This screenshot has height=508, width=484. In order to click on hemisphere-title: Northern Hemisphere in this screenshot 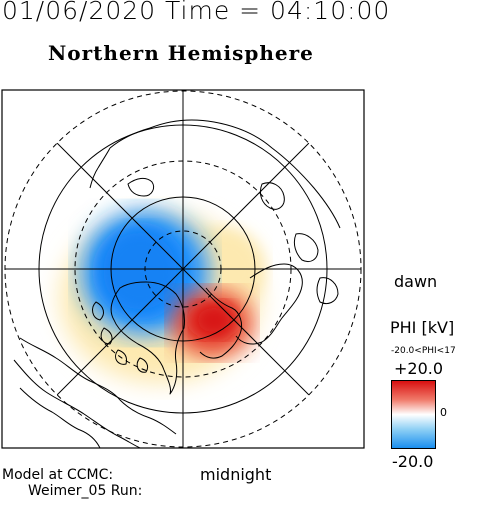, I will do `click(181, 53)`.